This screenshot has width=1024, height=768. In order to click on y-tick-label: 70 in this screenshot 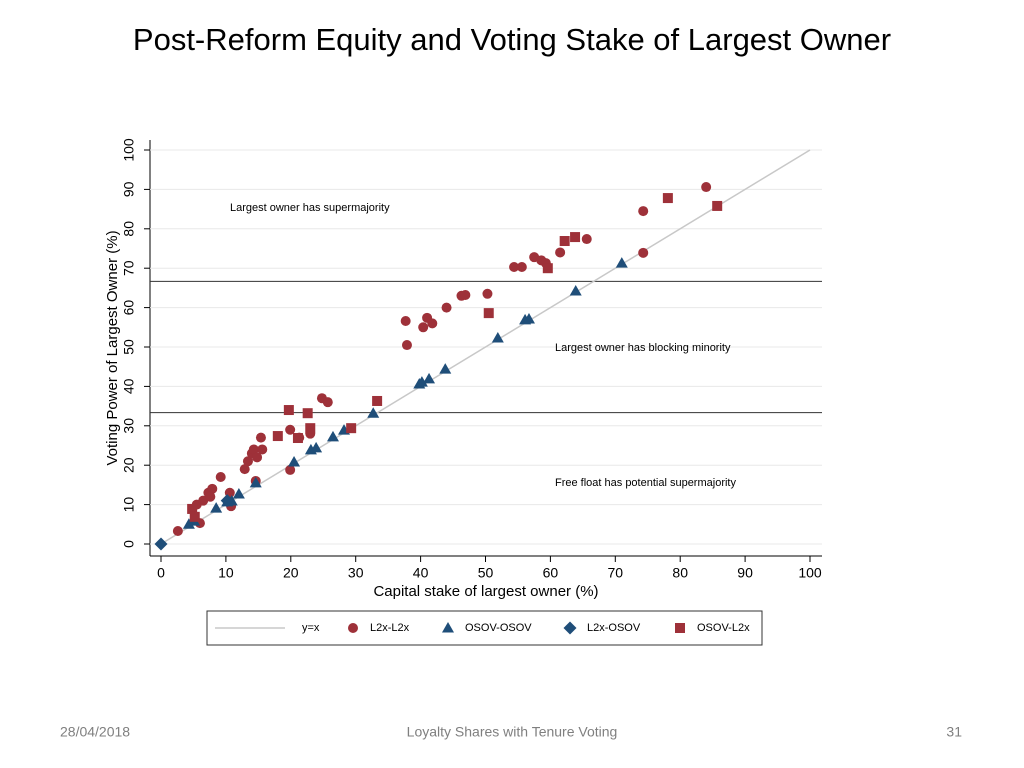, I will do `click(129, 268)`.